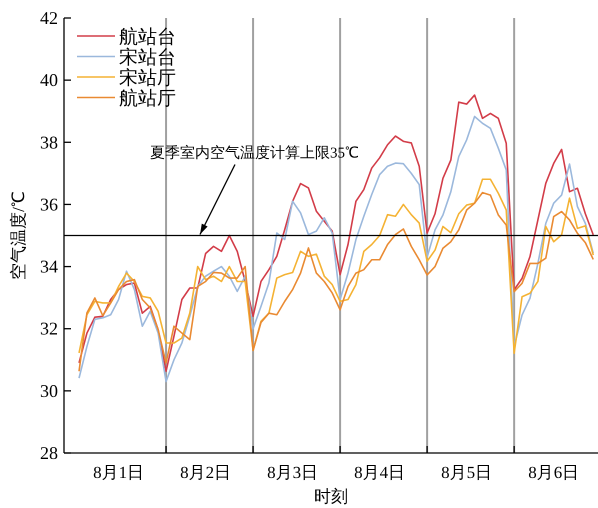  I want to click on y-tick-label: 32, so click(49, 328).